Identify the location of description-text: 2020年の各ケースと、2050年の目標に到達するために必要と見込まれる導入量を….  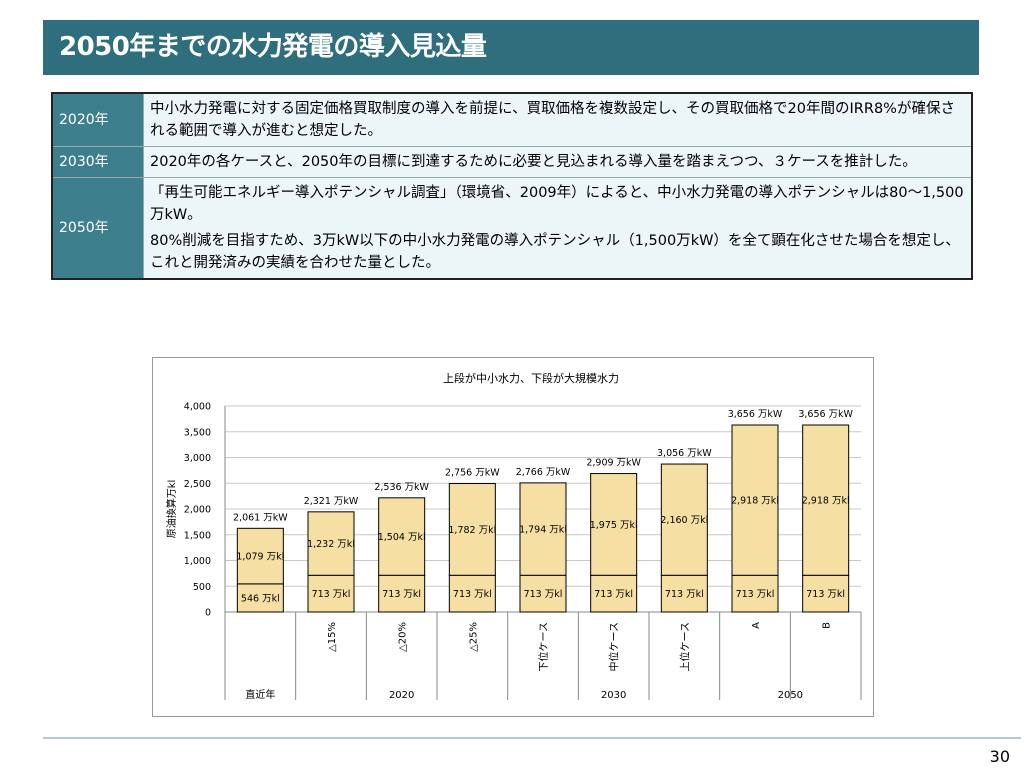
(533, 162).